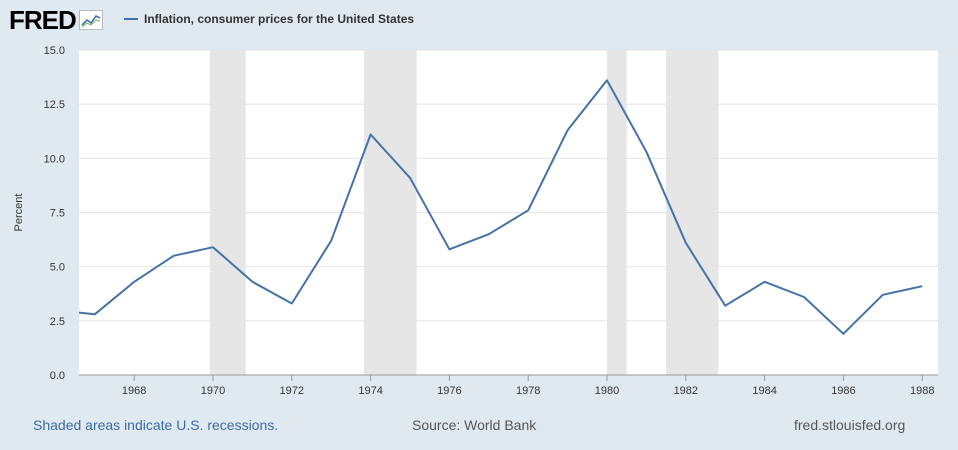 The image size is (958, 450). I want to click on y-tick-label: 12.5, so click(54, 105).